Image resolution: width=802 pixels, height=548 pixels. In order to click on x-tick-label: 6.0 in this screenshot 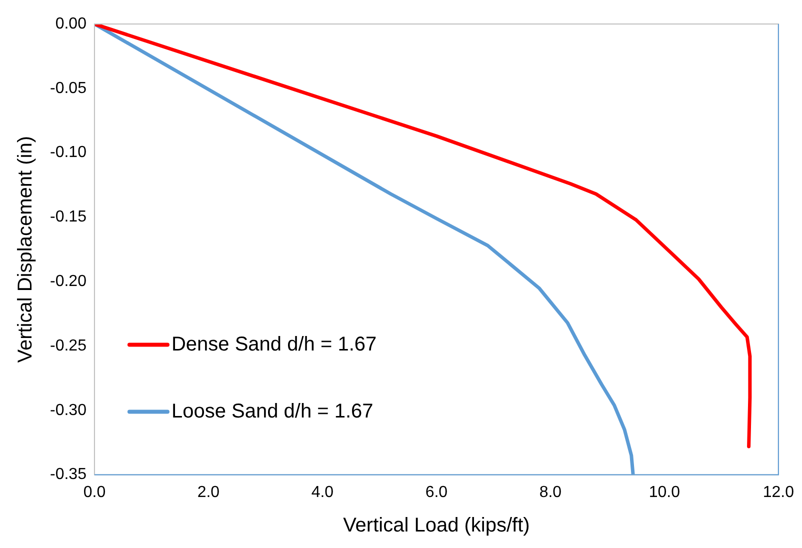, I will do `click(436, 492)`.